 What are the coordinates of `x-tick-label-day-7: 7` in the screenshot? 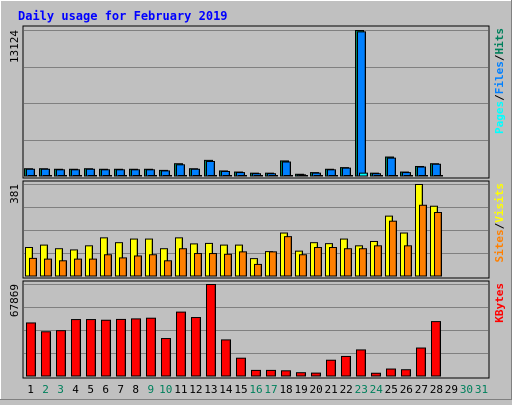 It's located at (120, 389).